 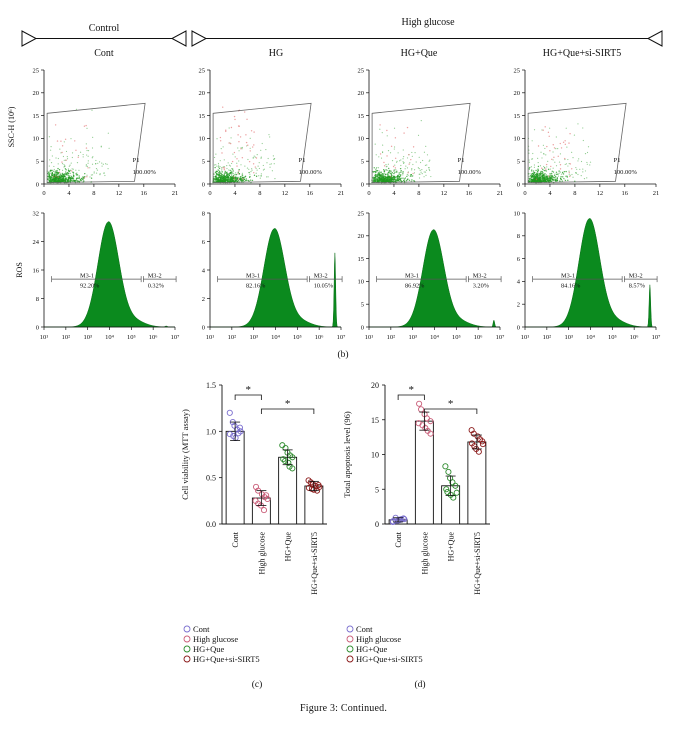 I want to click on y-tick-label: 25, so click(x=517, y=70).